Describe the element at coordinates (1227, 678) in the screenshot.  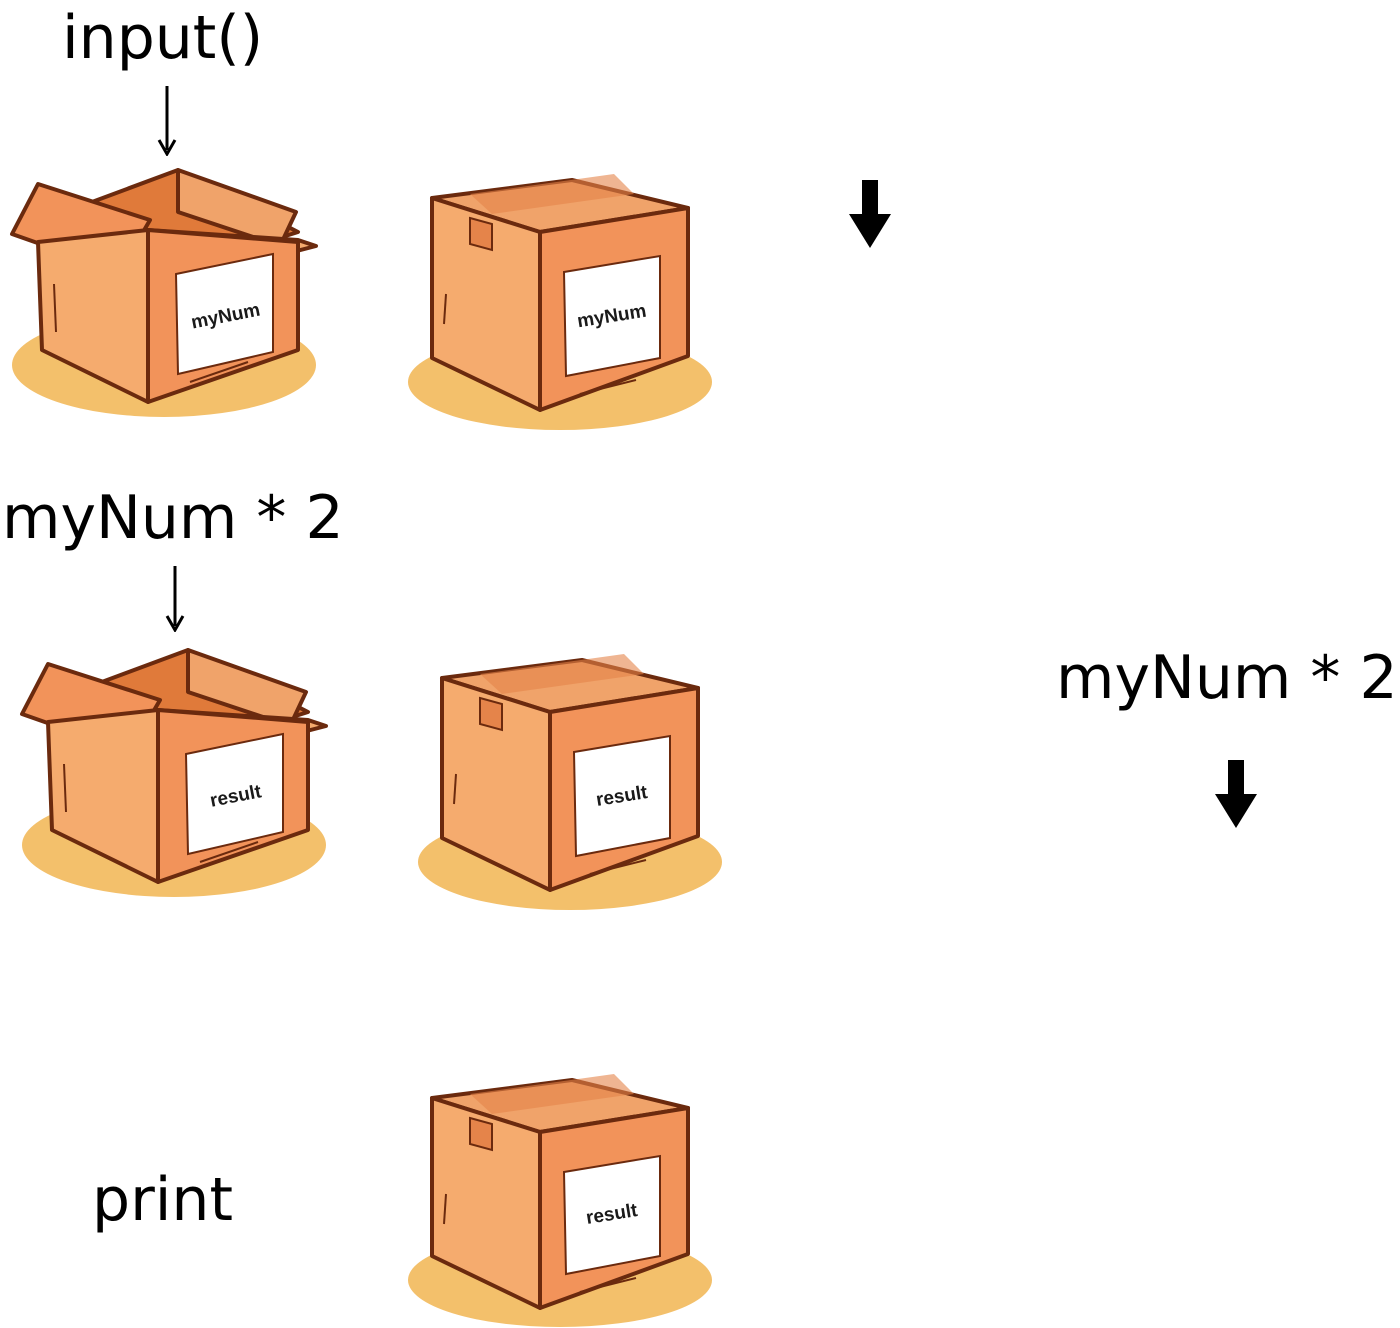
I see `multiply-label-side: myNum * 2` at that location.